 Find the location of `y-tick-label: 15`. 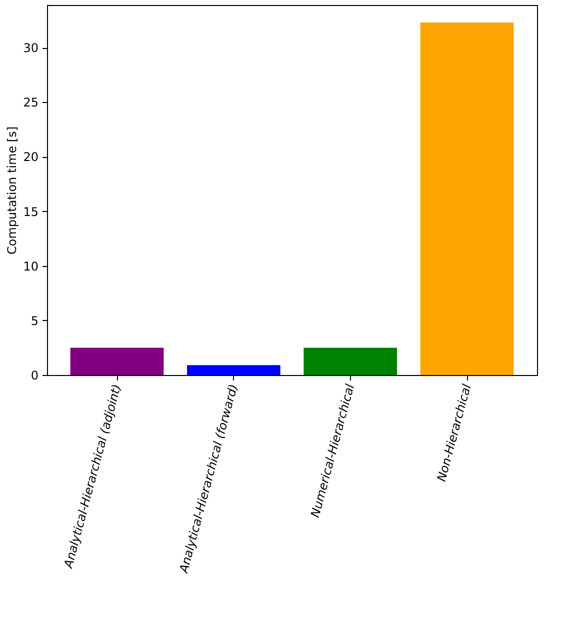

y-tick-label: 15 is located at coordinates (30, 211).